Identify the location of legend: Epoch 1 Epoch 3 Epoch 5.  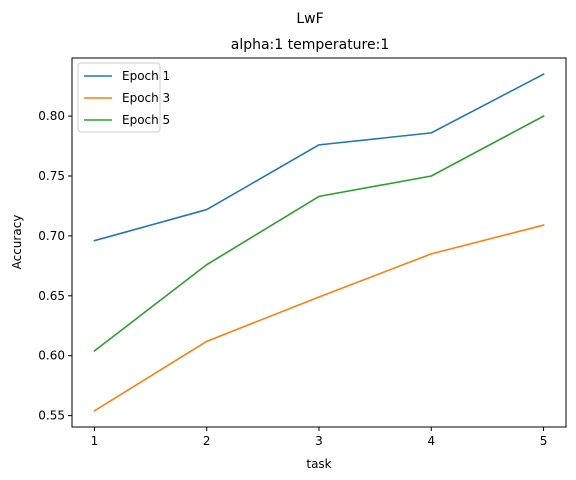
(123, 97).